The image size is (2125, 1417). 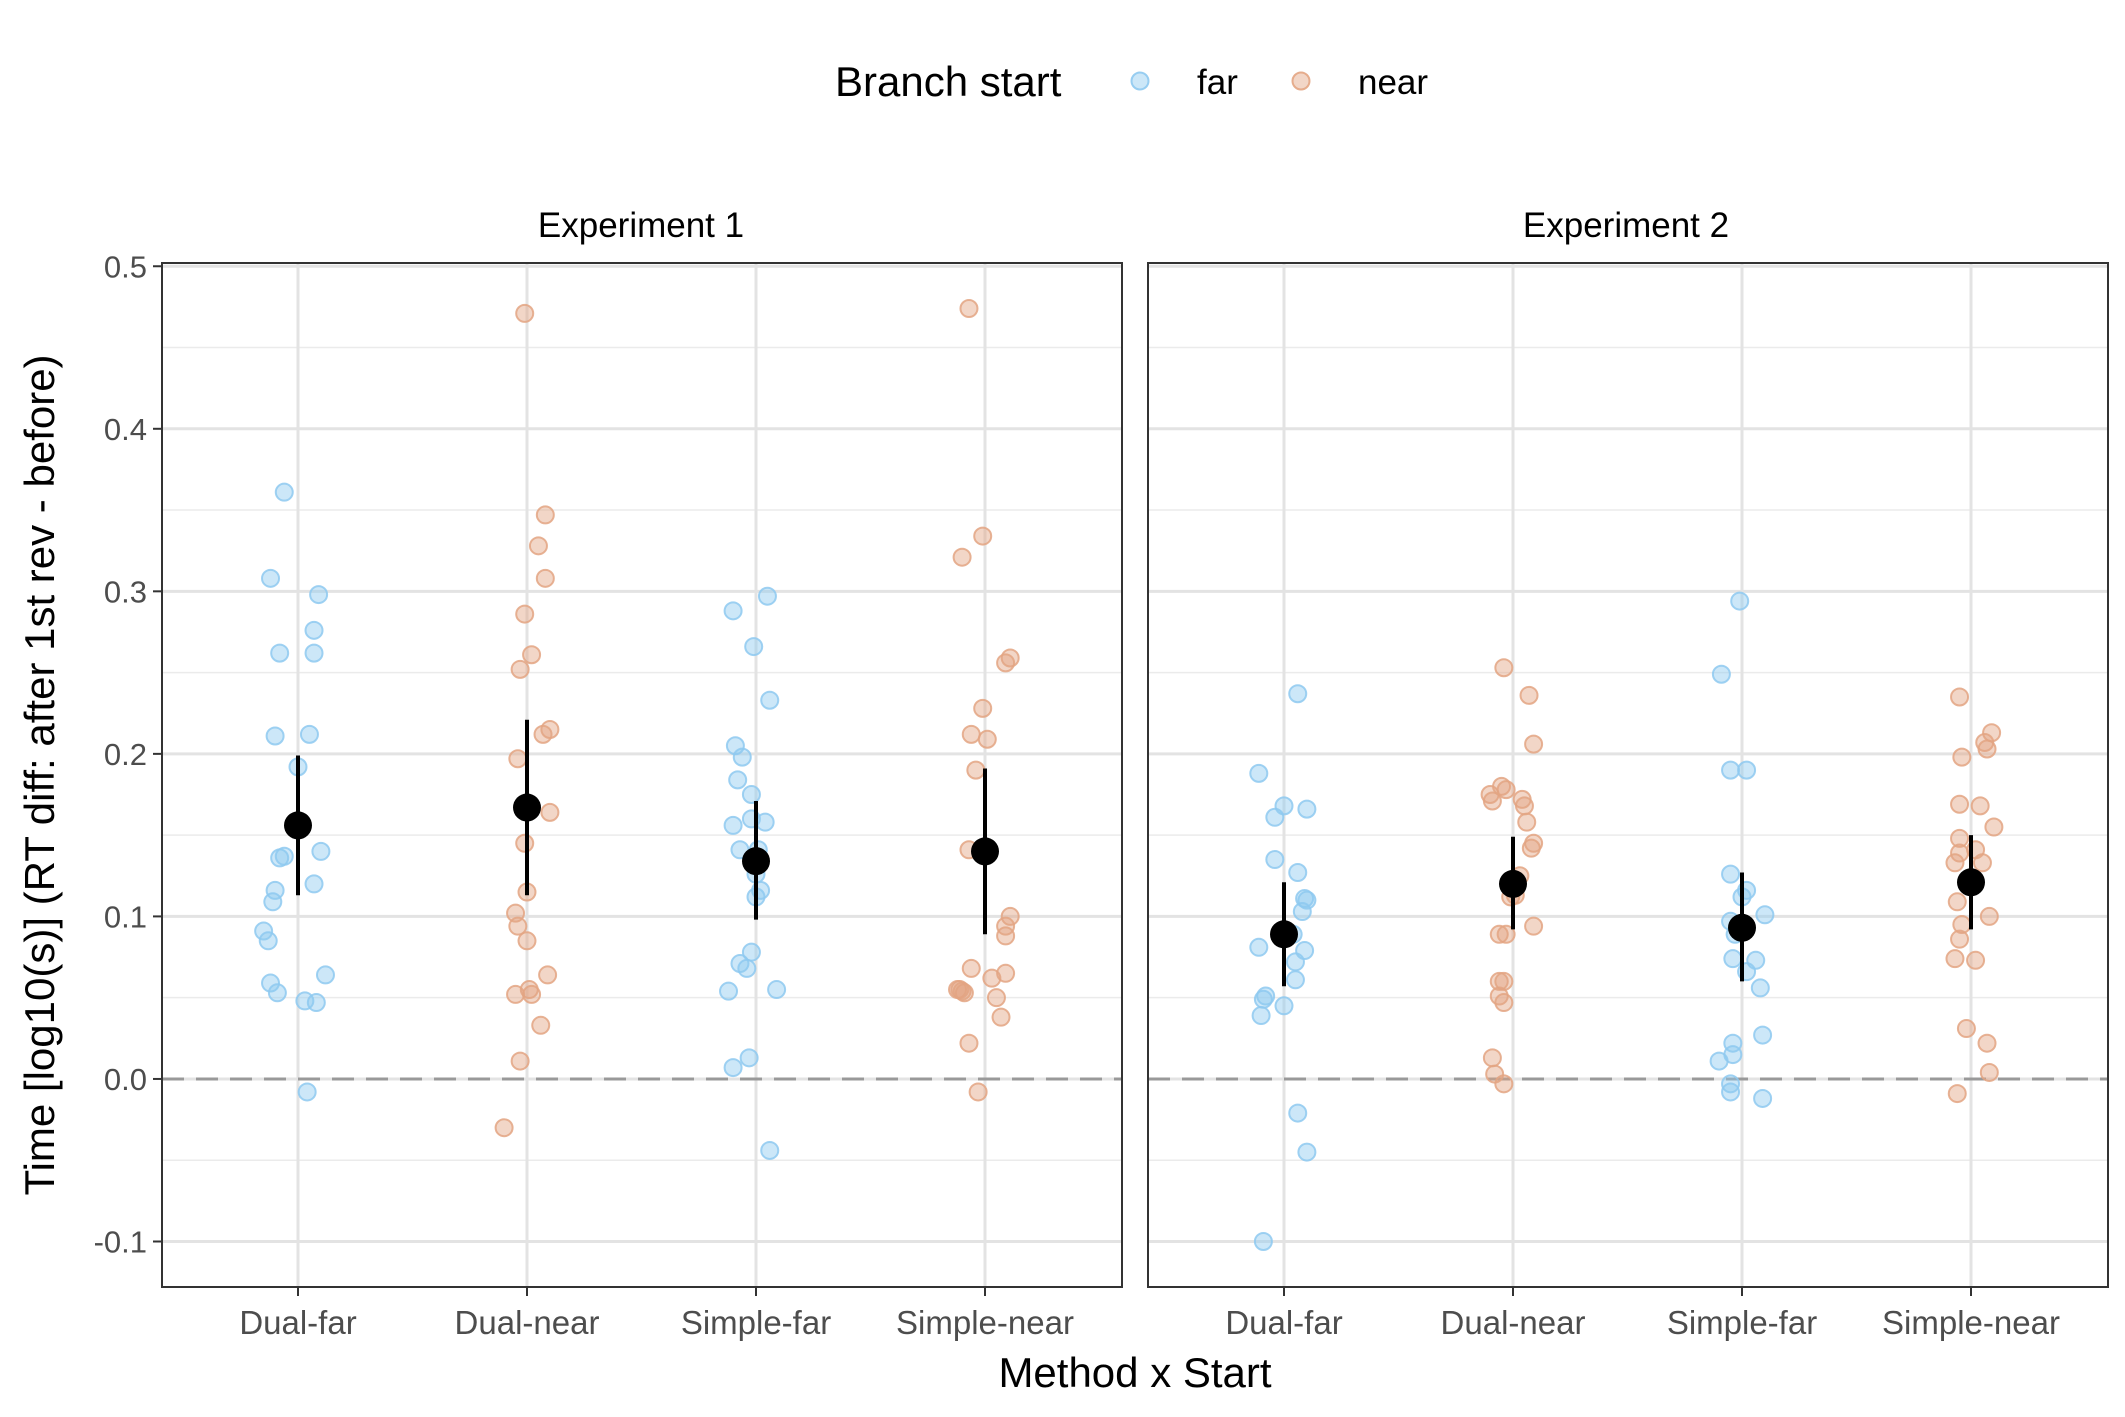 I want to click on y-tick-label: 0.3, so click(x=125, y=591).